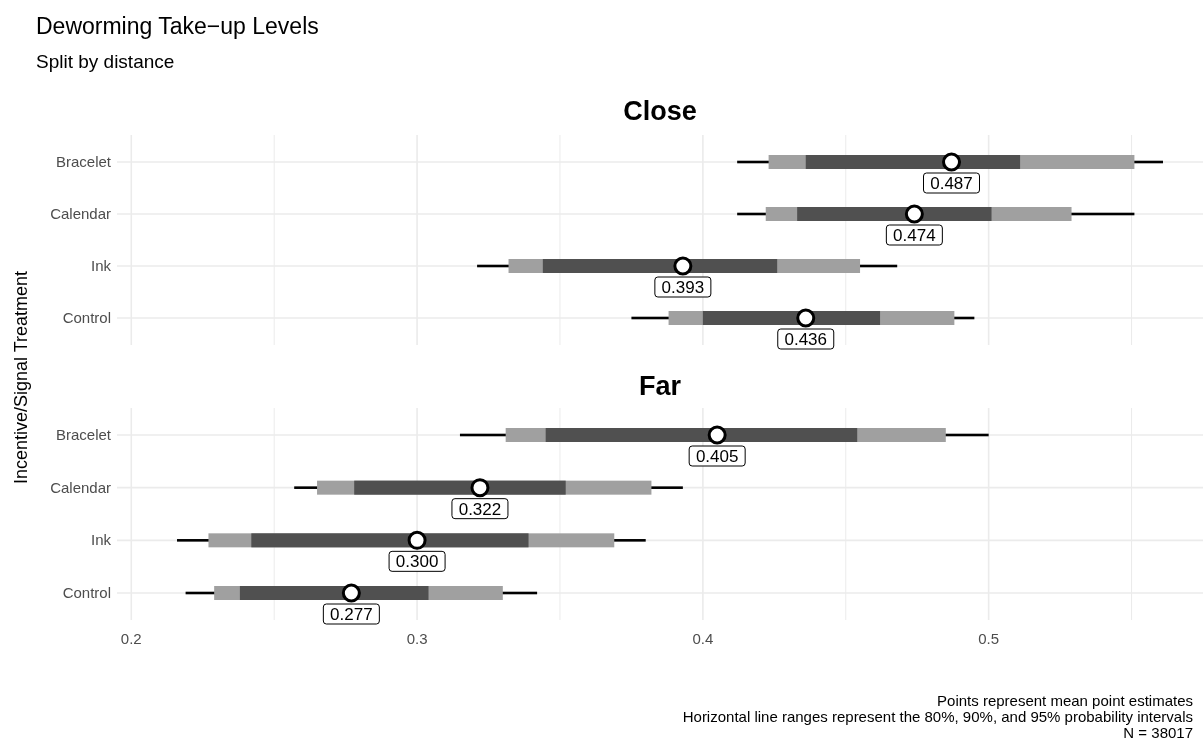  What do you see at coordinates (951, 183) in the screenshot?
I see `data-label: 0.487` at bounding box center [951, 183].